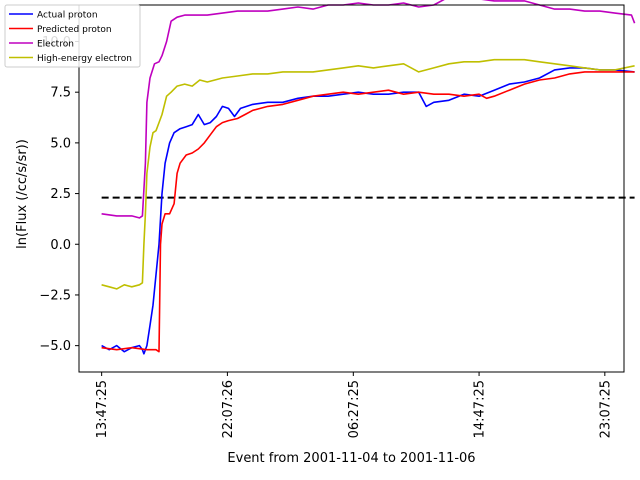 Image resolution: width=640 pixels, height=480 pixels. What do you see at coordinates (55, 44) in the screenshot?
I see `legend-label: Electron` at bounding box center [55, 44].